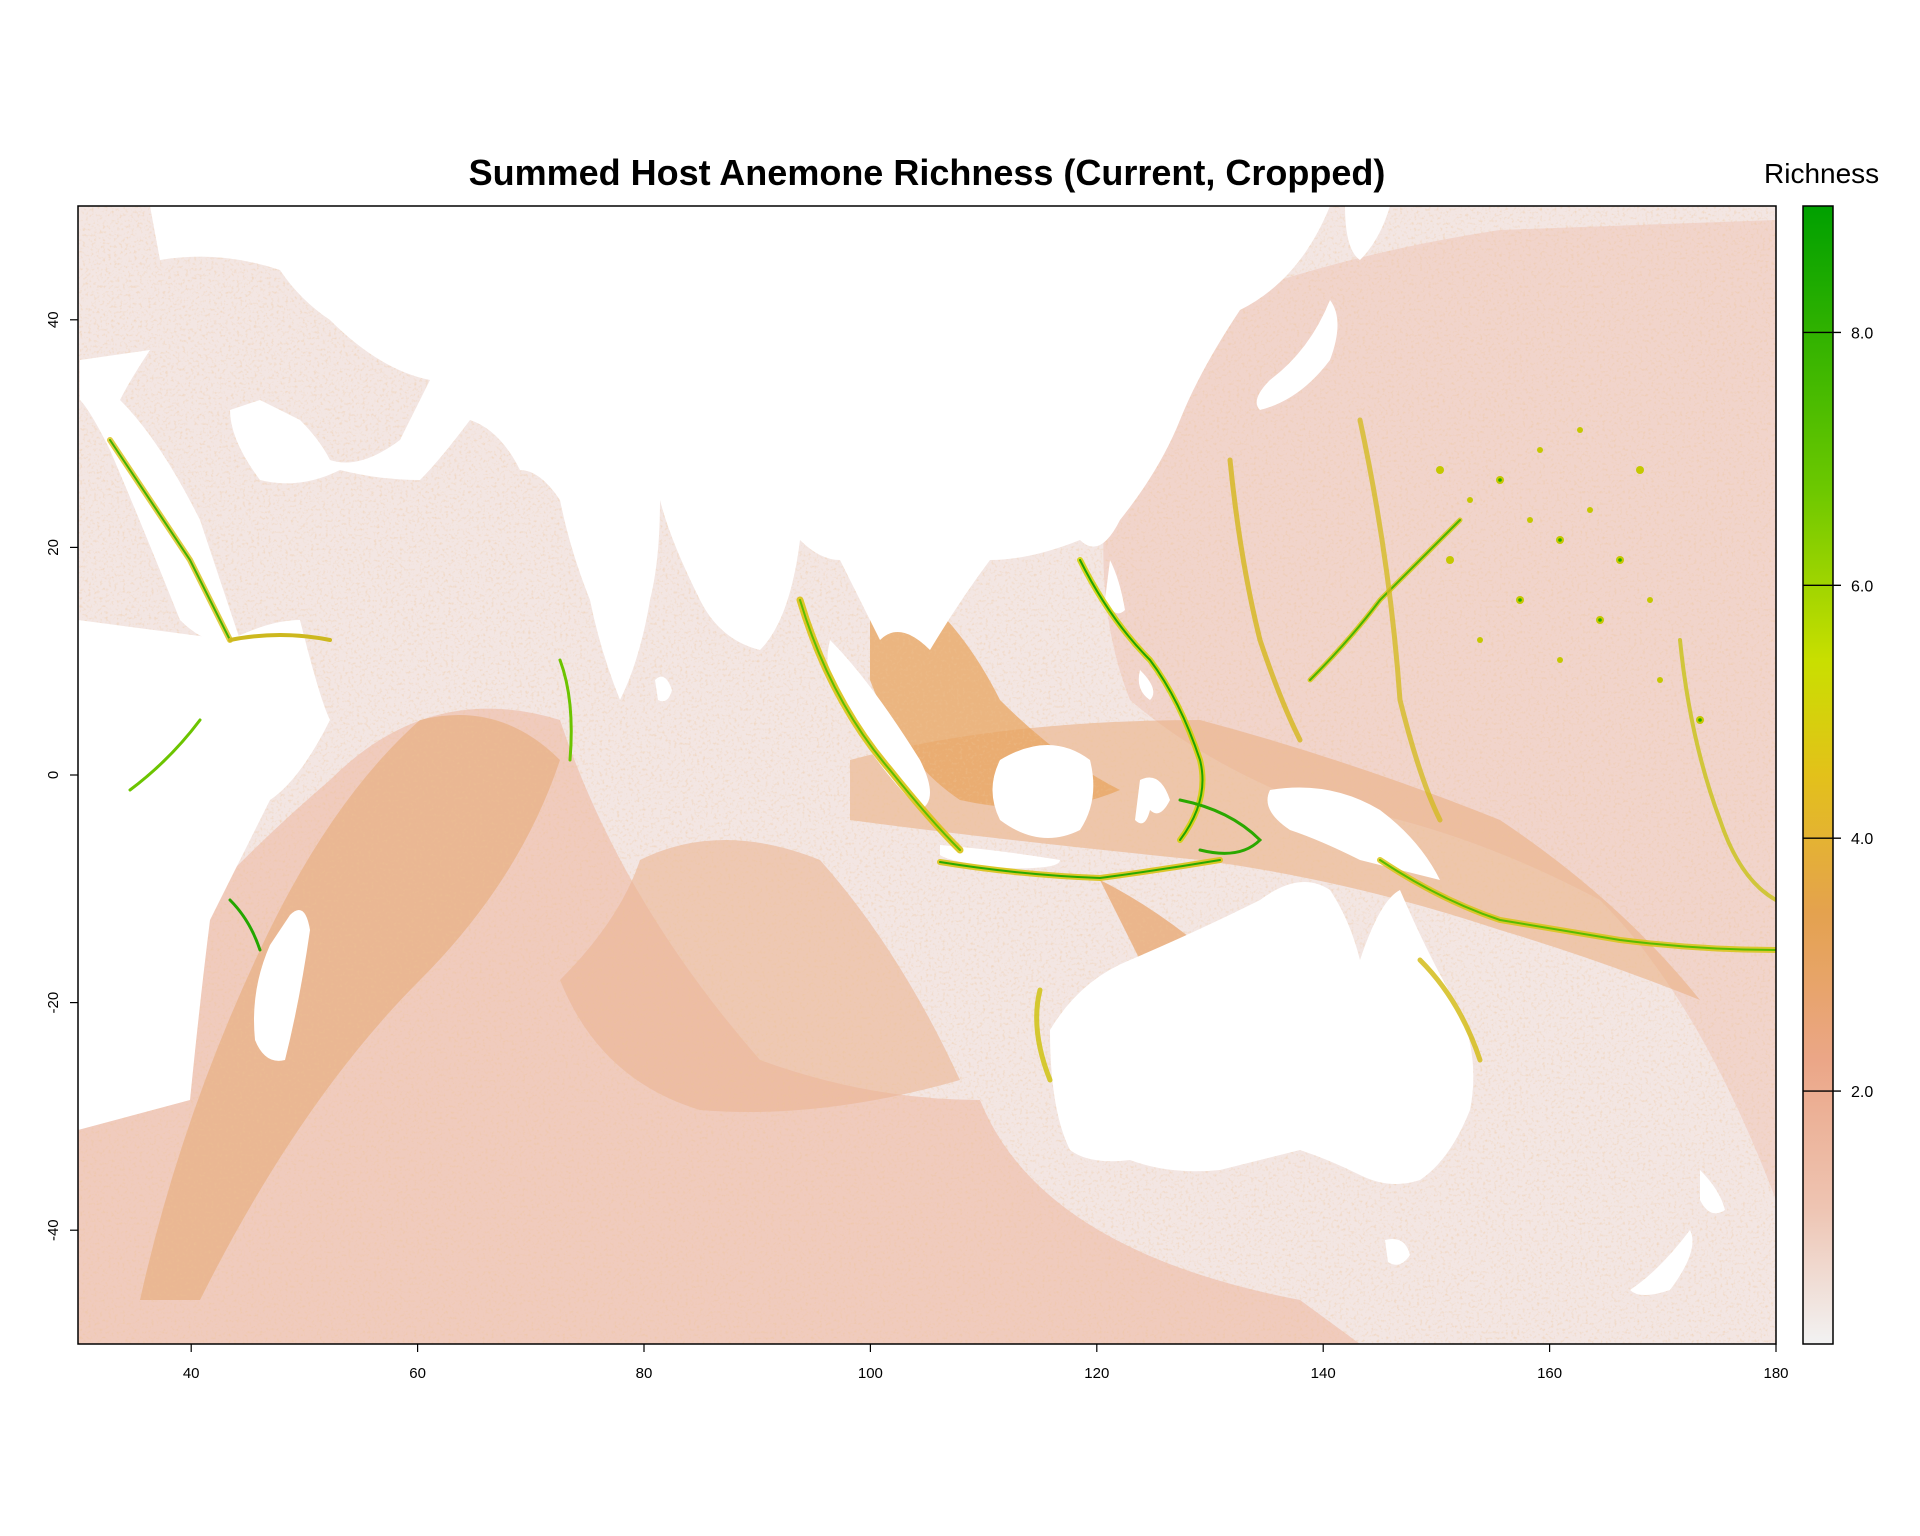 Image resolution: width=1920 pixels, height=1536 pixels. I want to click on legend-title: Richness, so click(1822, 173).